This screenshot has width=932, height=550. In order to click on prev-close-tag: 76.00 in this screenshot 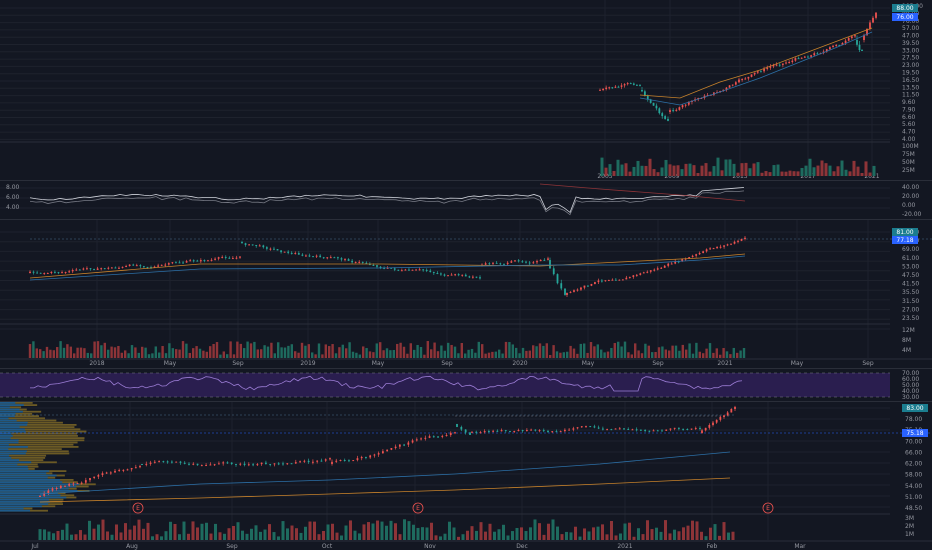, I will do `click(904, 17)`.